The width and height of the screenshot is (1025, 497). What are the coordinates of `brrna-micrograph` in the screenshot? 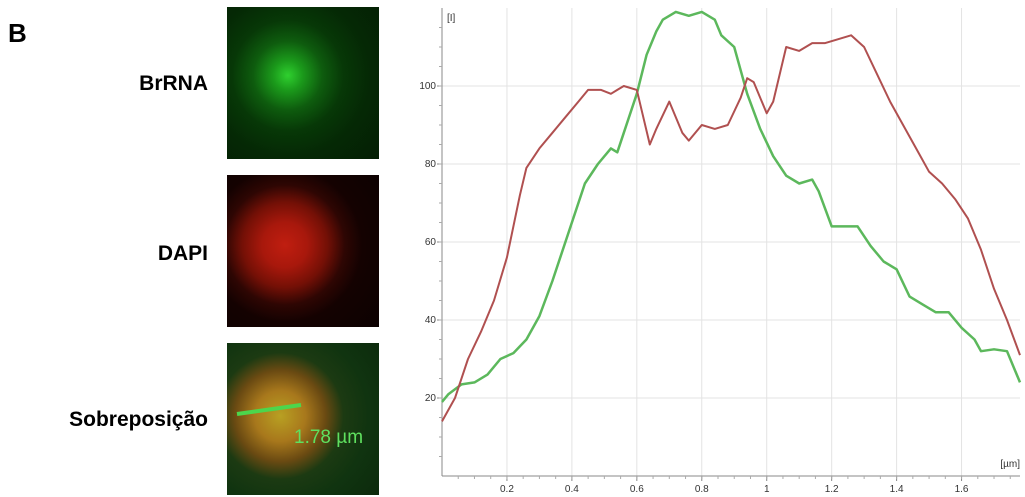 It's located at (303, 83).